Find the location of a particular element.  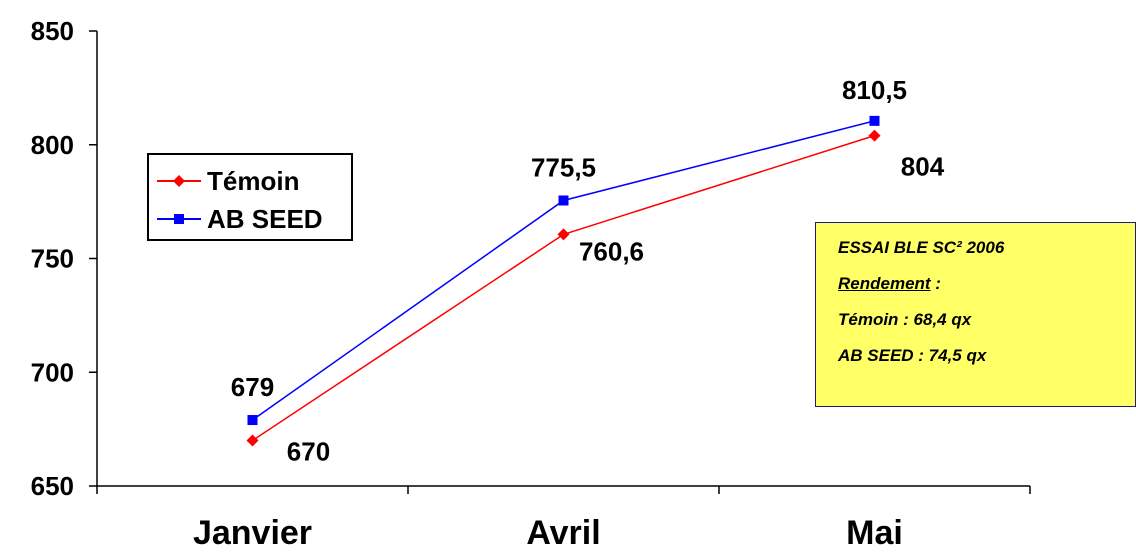

y-tick-label: 850 is located at coordinates (52, 31).